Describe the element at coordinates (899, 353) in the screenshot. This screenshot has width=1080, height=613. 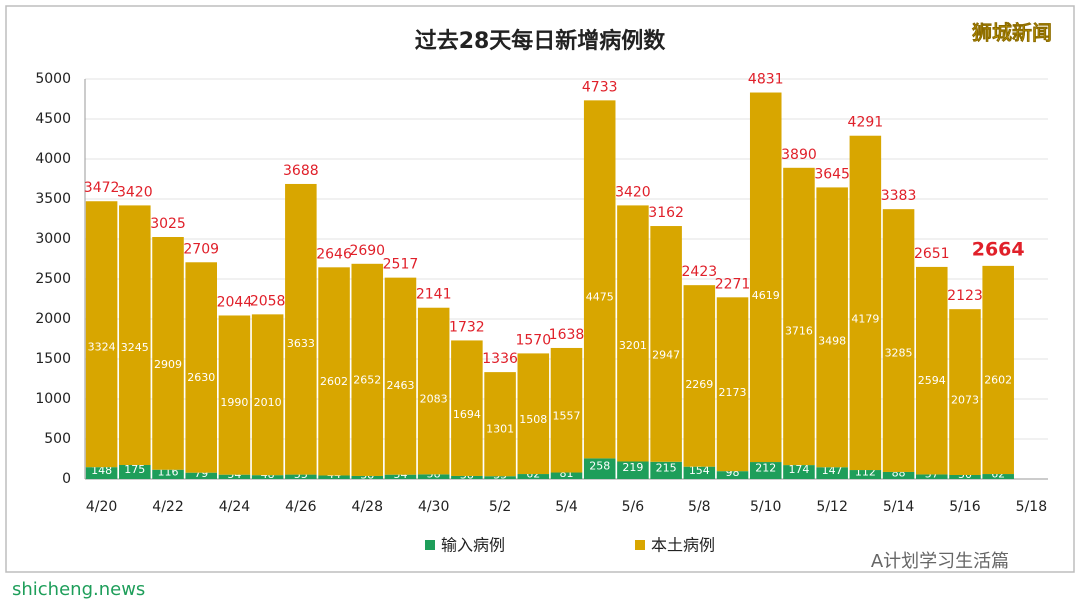
I see `value-label: 3285` at that location.